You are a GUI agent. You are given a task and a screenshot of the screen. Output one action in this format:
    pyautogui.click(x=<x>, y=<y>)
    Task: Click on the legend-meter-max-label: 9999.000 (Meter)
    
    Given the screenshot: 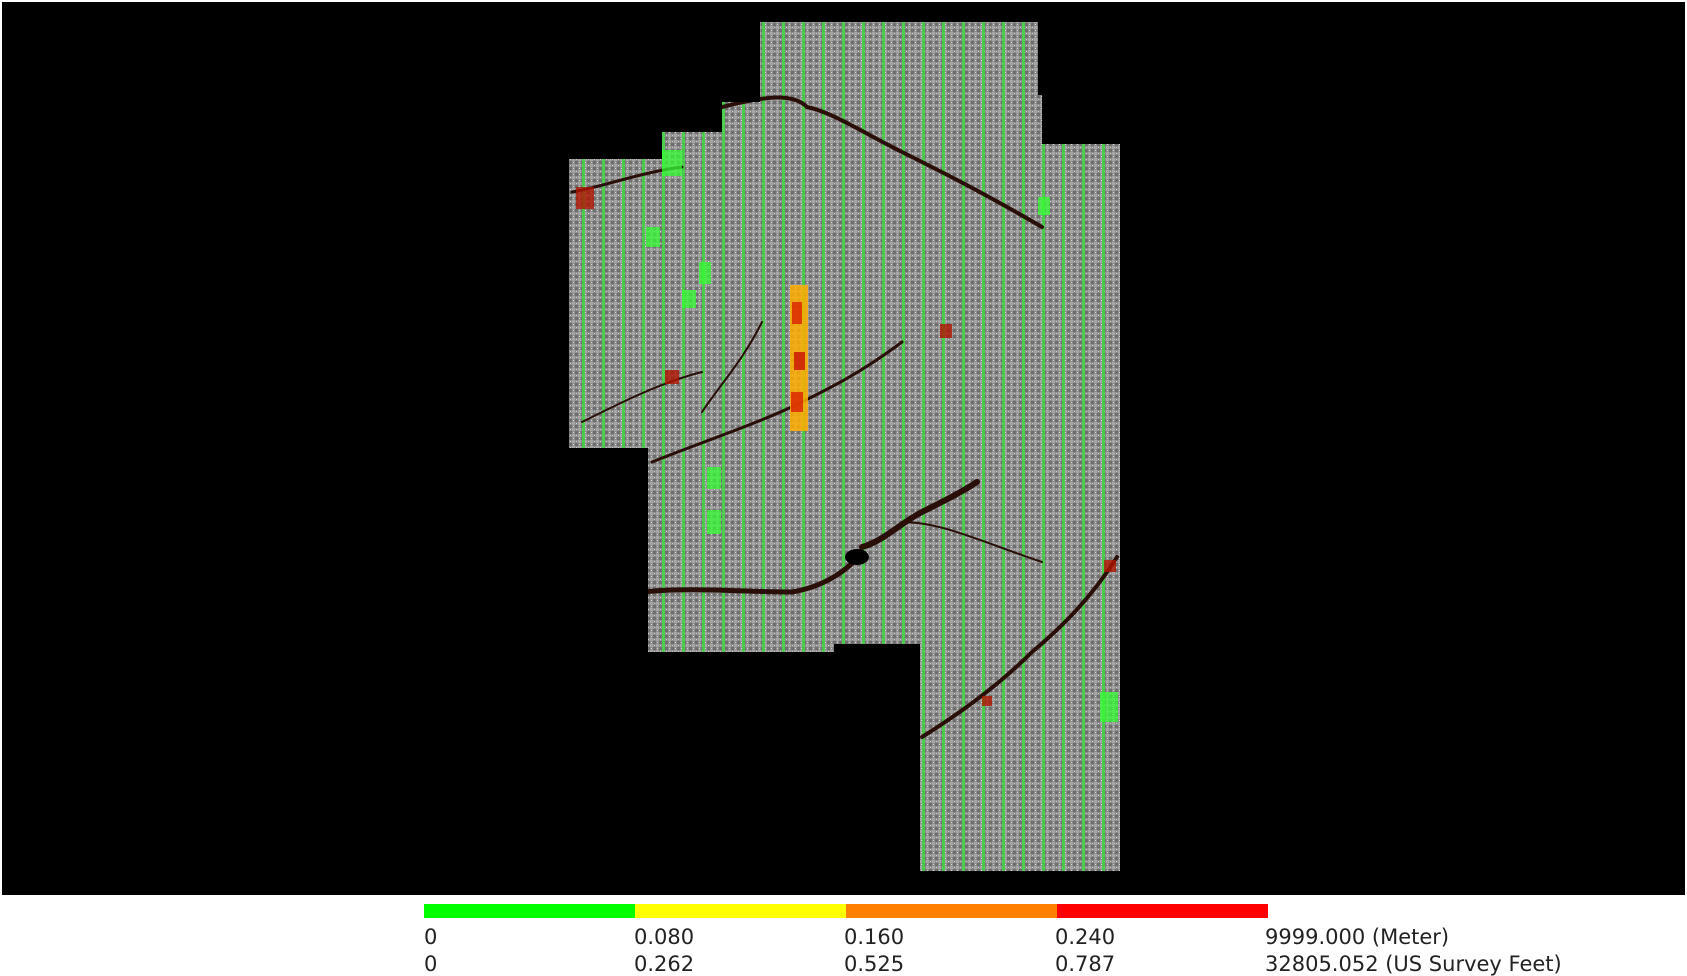 What is the action you would take?
    pyautogui.click(x=1357, y=937)
    